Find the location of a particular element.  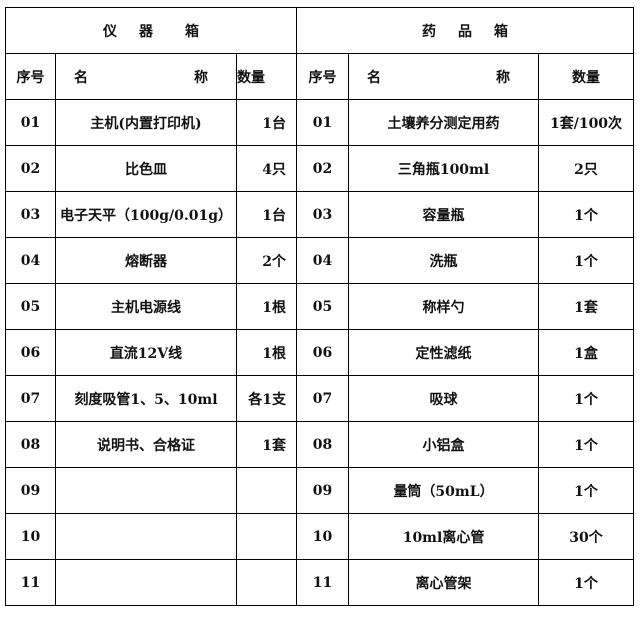

table-row: 06 直流12V线 1根 06 定性滤纸 1盒 is located at coordinates (320, 352).